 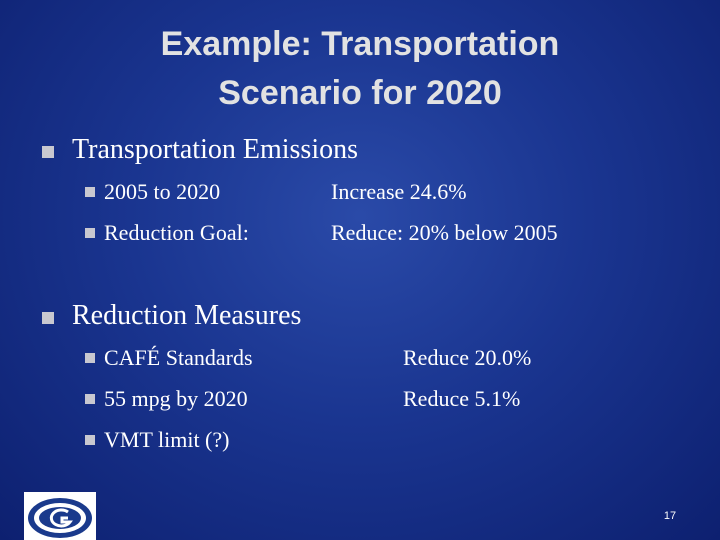 I want to click on item-value: Reduce 5.1%, so click(x=462, y=398).